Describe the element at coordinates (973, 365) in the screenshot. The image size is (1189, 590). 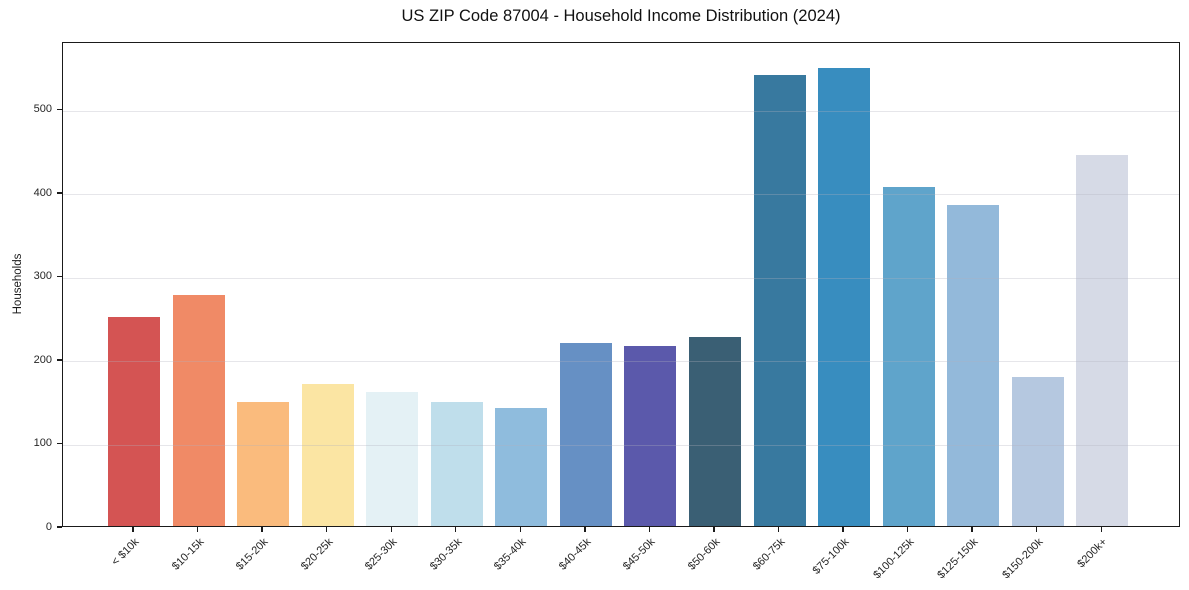
I see `bar-$125-150k` at that location.